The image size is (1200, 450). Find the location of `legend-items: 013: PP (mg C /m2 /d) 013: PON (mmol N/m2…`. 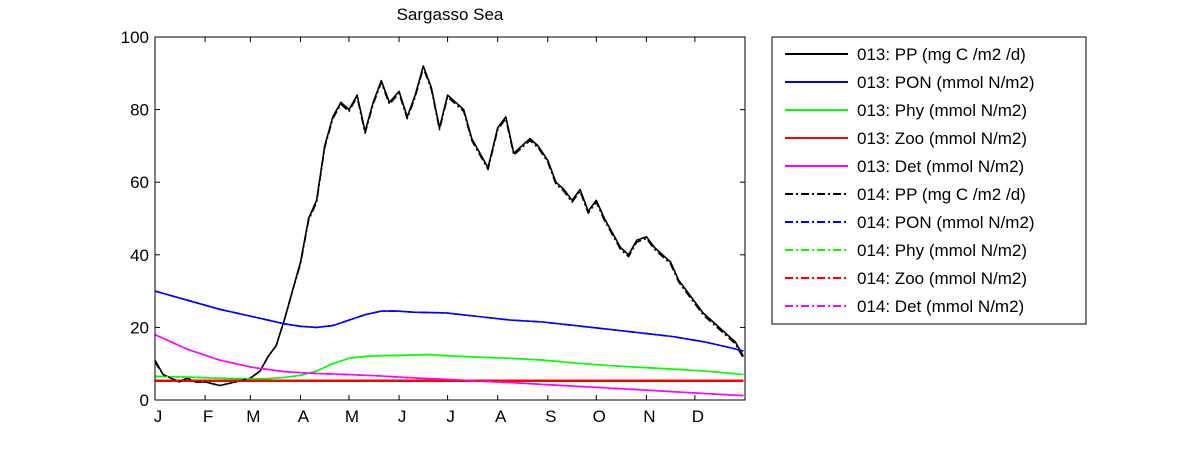

legend-items: 013: PP (mg C /m2 /d) 013: PON (mmol N/m2… is located at coordinates (910, 180).